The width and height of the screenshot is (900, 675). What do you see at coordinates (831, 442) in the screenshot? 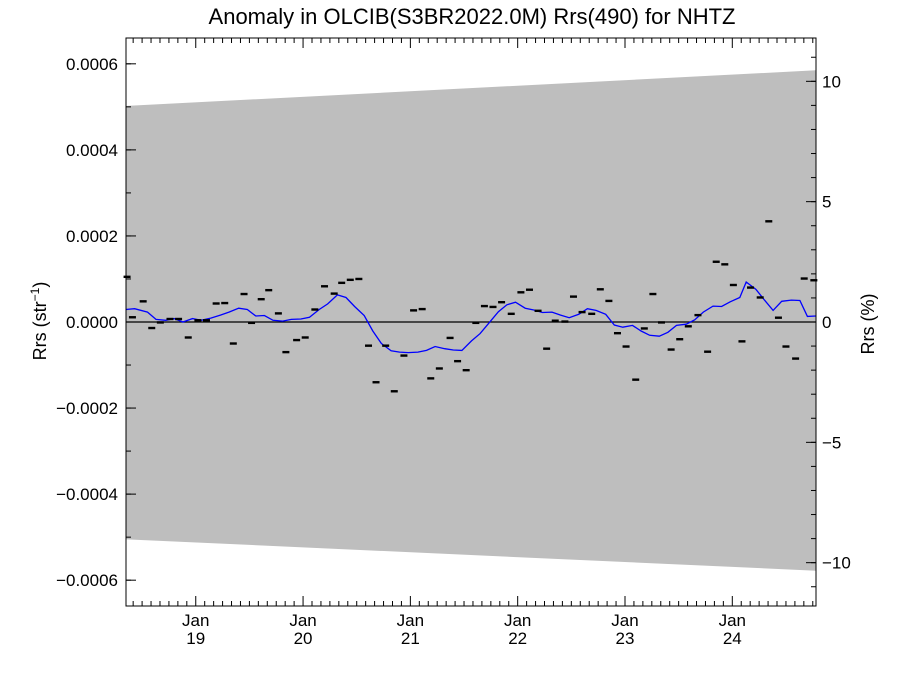
I see `right-tick-label: −5` at bounding box center [831, 442].